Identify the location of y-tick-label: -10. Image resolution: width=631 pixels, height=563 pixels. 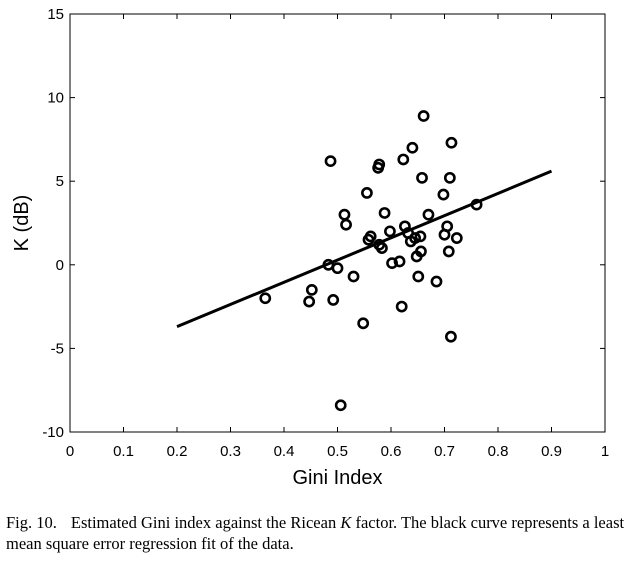
(53, 432).